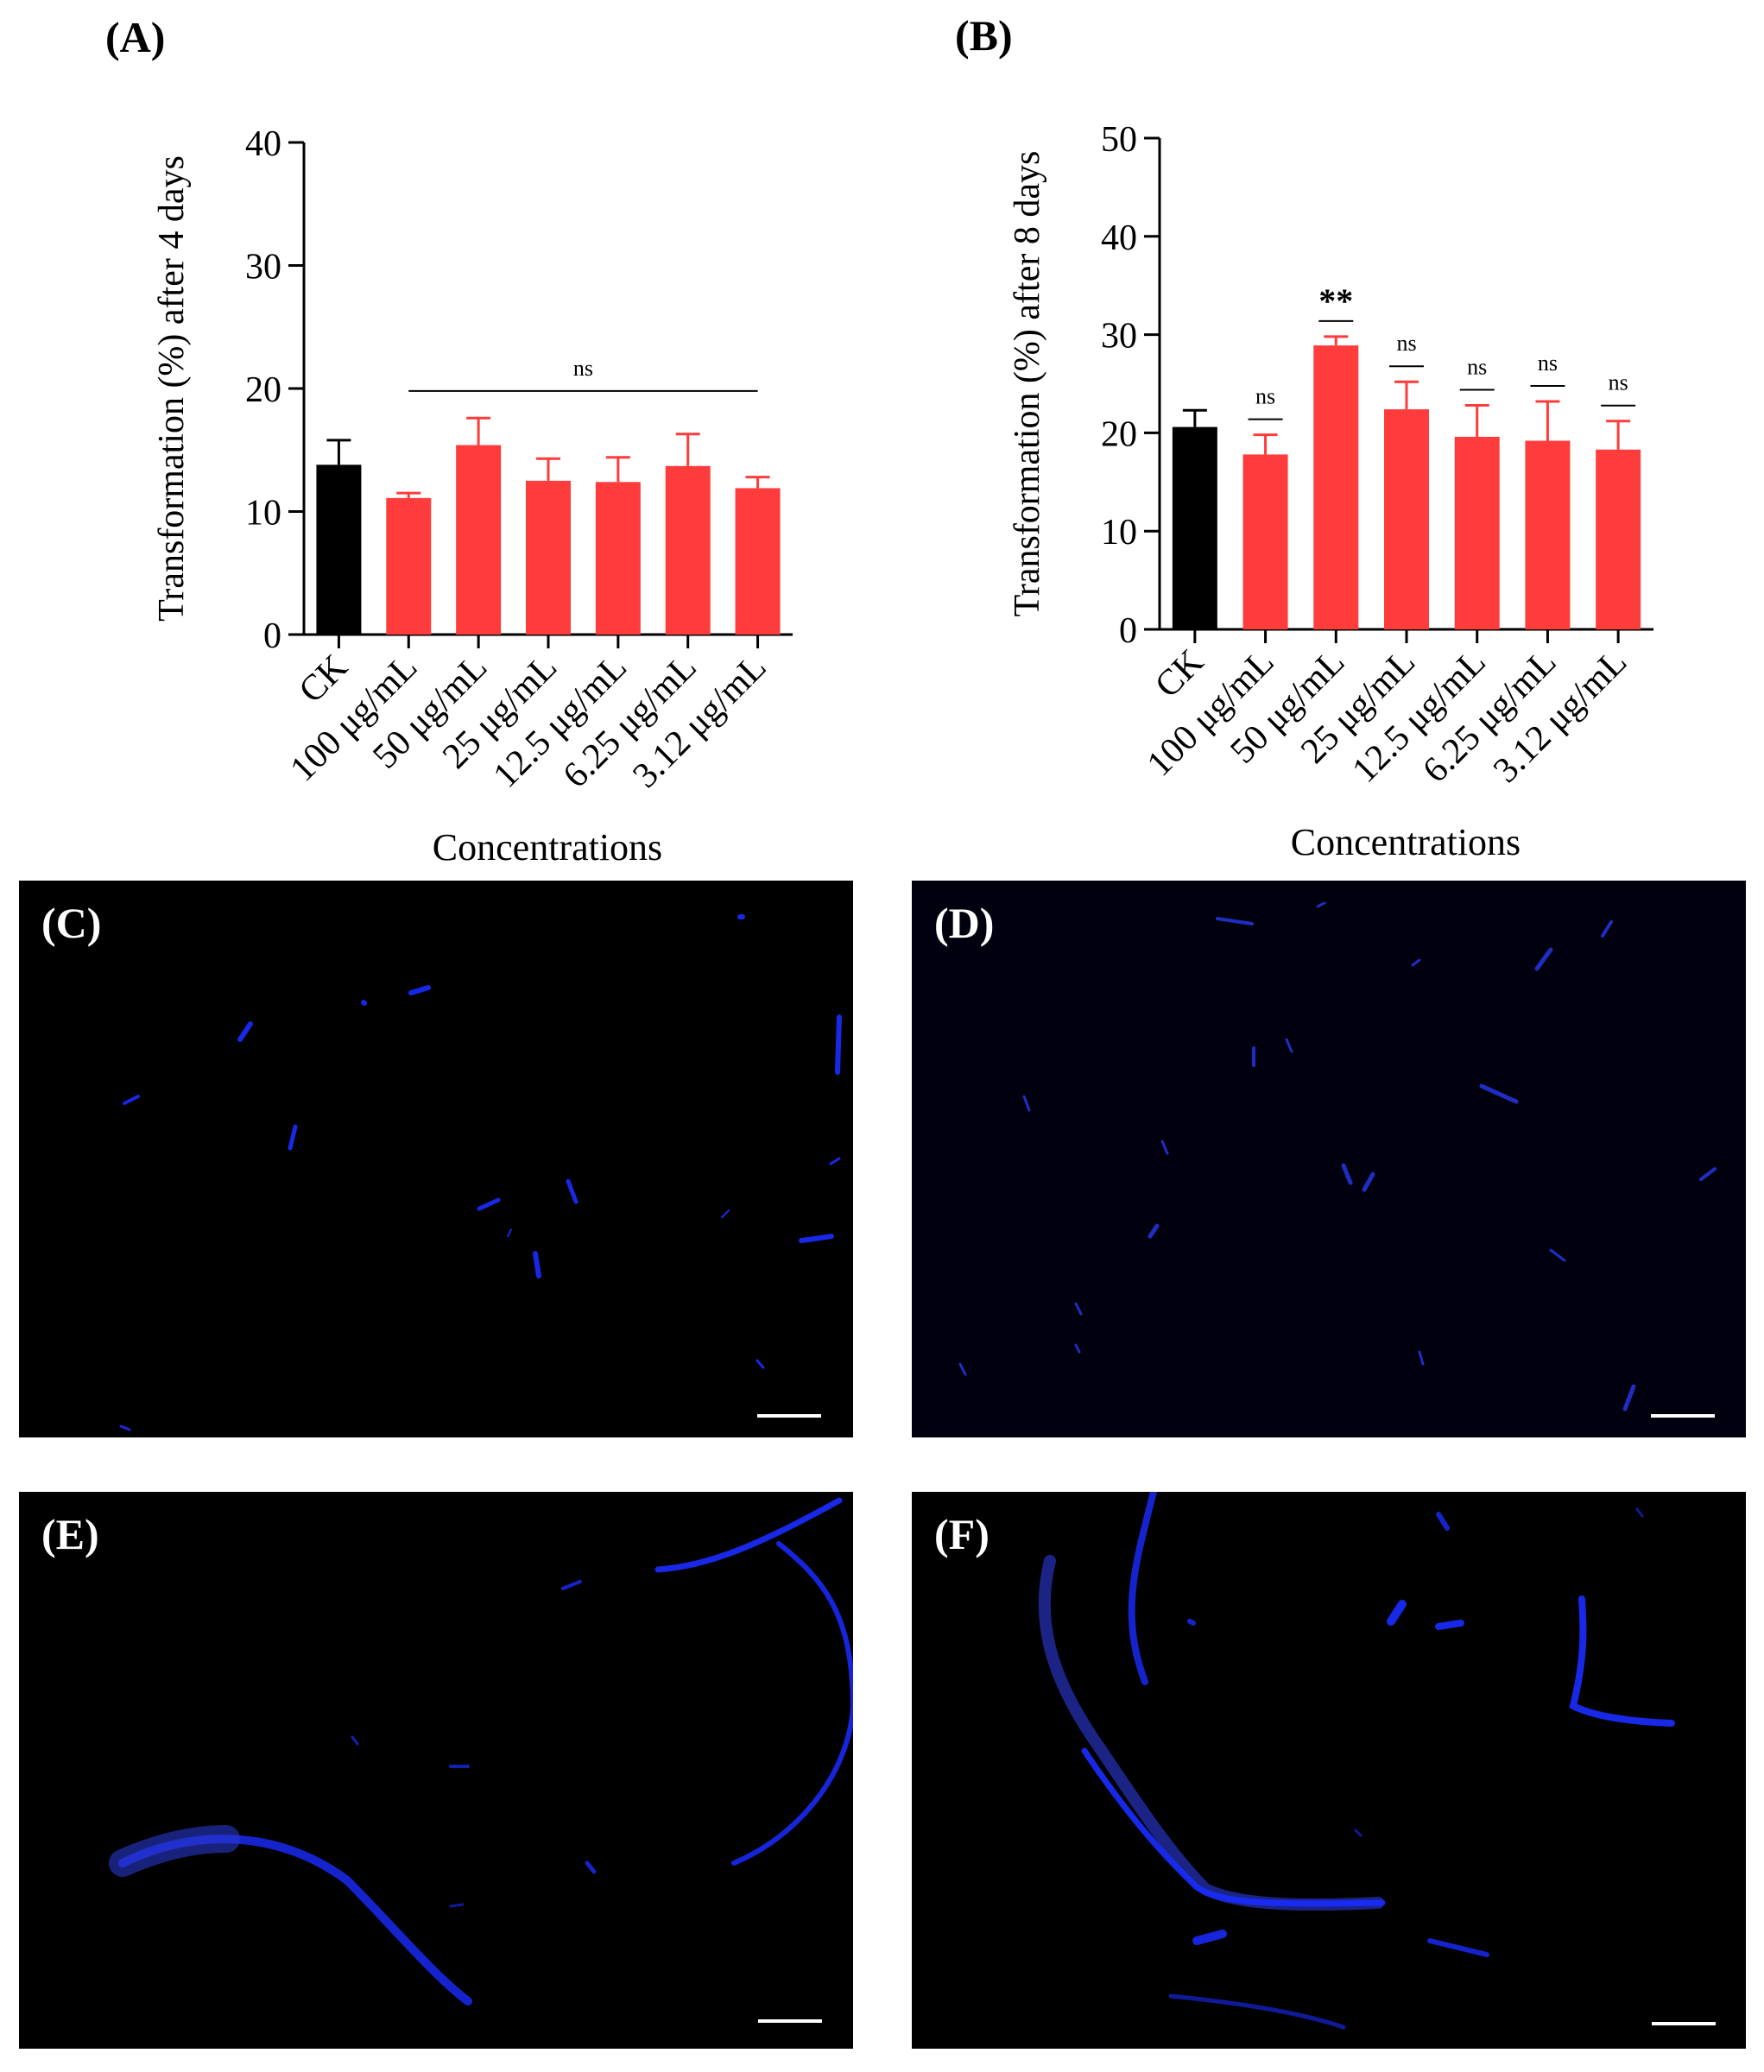  What do you see at coordinates (1357, 1761) in the screenshot?
I see `micrograph-f-image` at bounding box center [1357, 1761].